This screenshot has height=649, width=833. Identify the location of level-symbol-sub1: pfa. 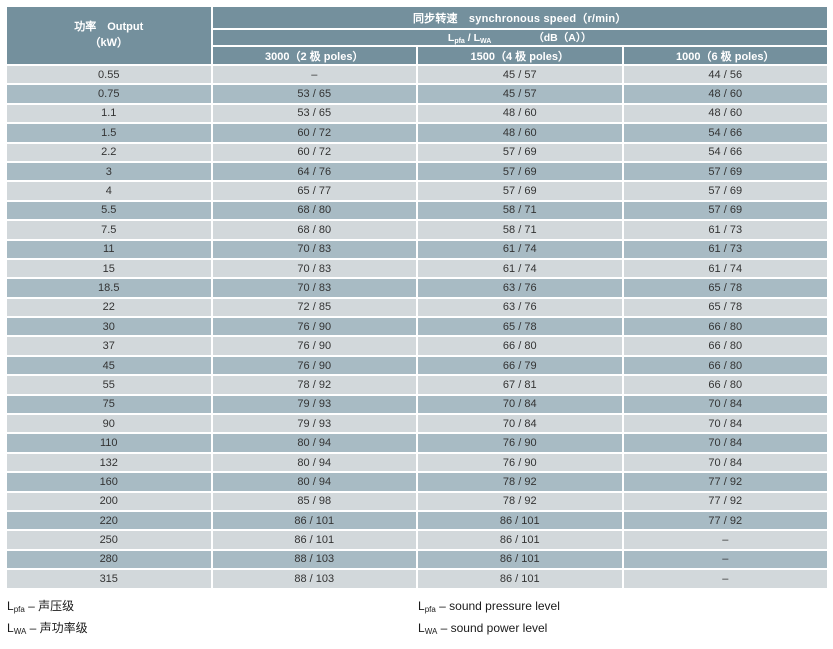
(459, 41).